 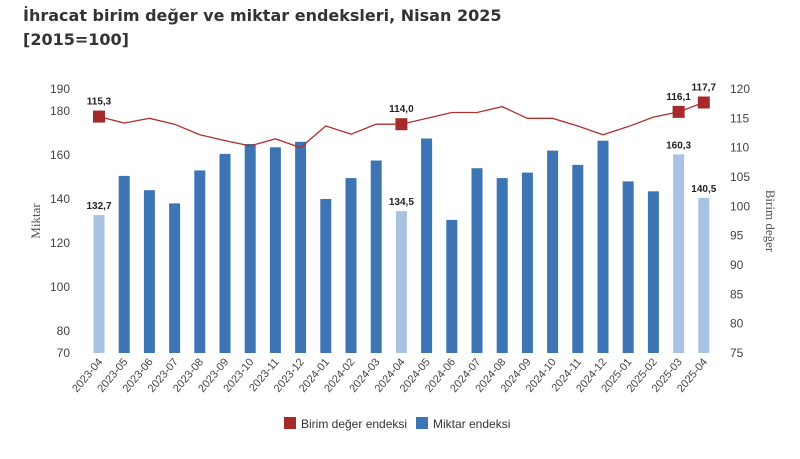 What do you see at coordinates (354, 424) in the screenshot?
I see `legend-label-birim-deger: Birim değer endeksi` at bounding box center [354, 424].